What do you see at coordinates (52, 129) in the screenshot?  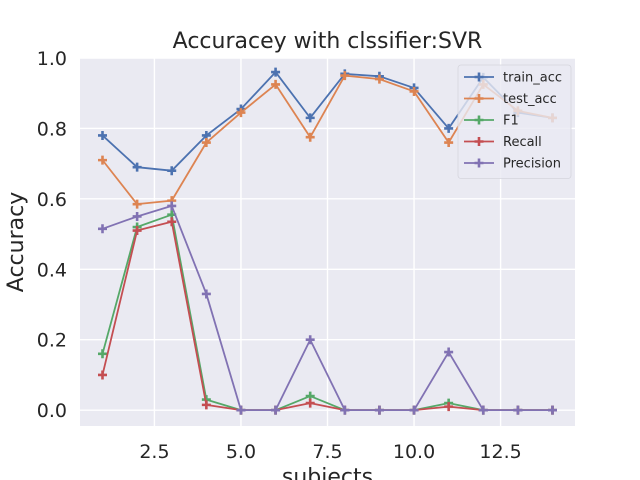 I see `y-tick-label: 0.8` at bounding box center [52, 129].